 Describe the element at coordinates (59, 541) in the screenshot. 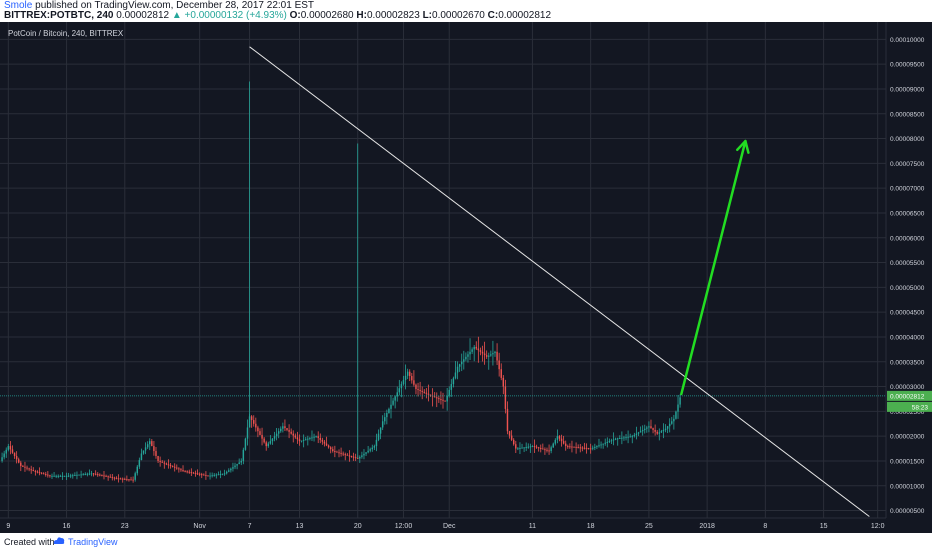

I see `tradingview-logo-icon` at that location.